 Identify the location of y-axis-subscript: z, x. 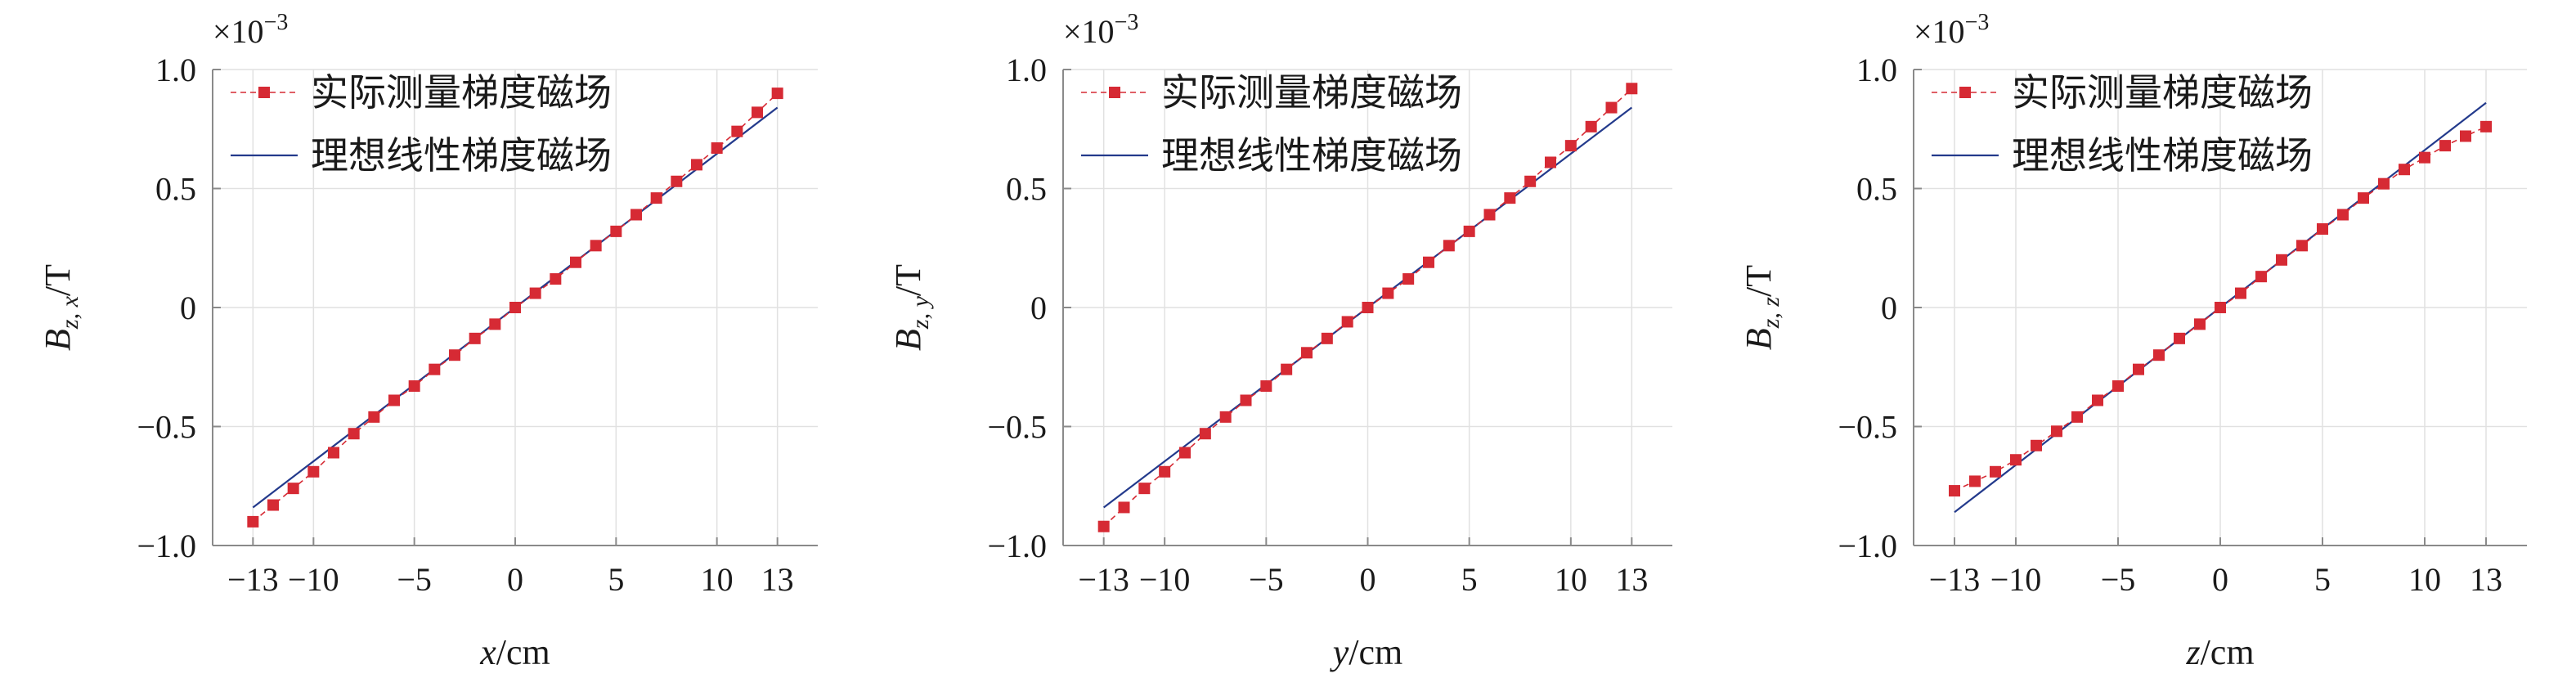
(70, 312).